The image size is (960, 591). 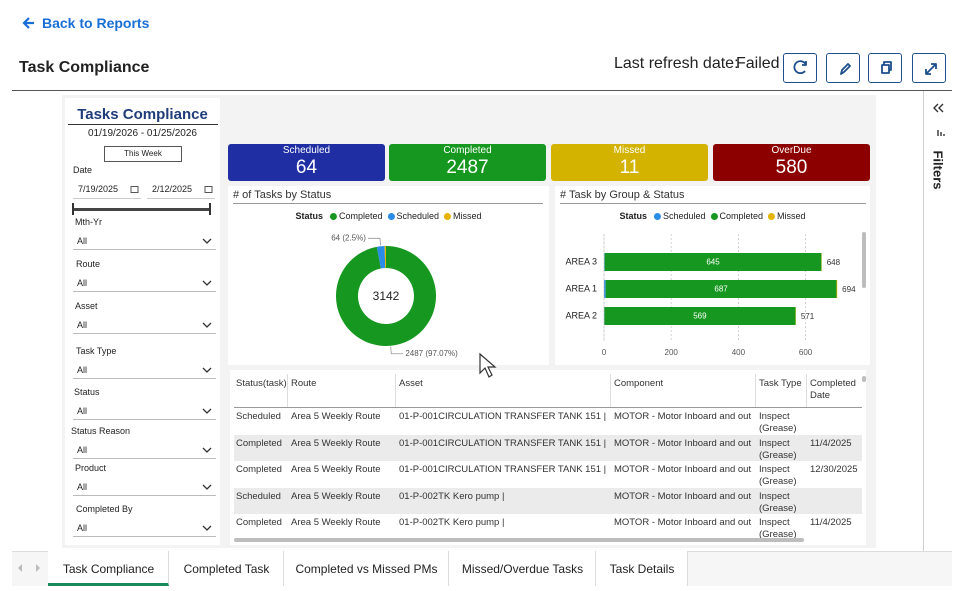 I want to click on date-label: Date, so click(x=83, y=170).